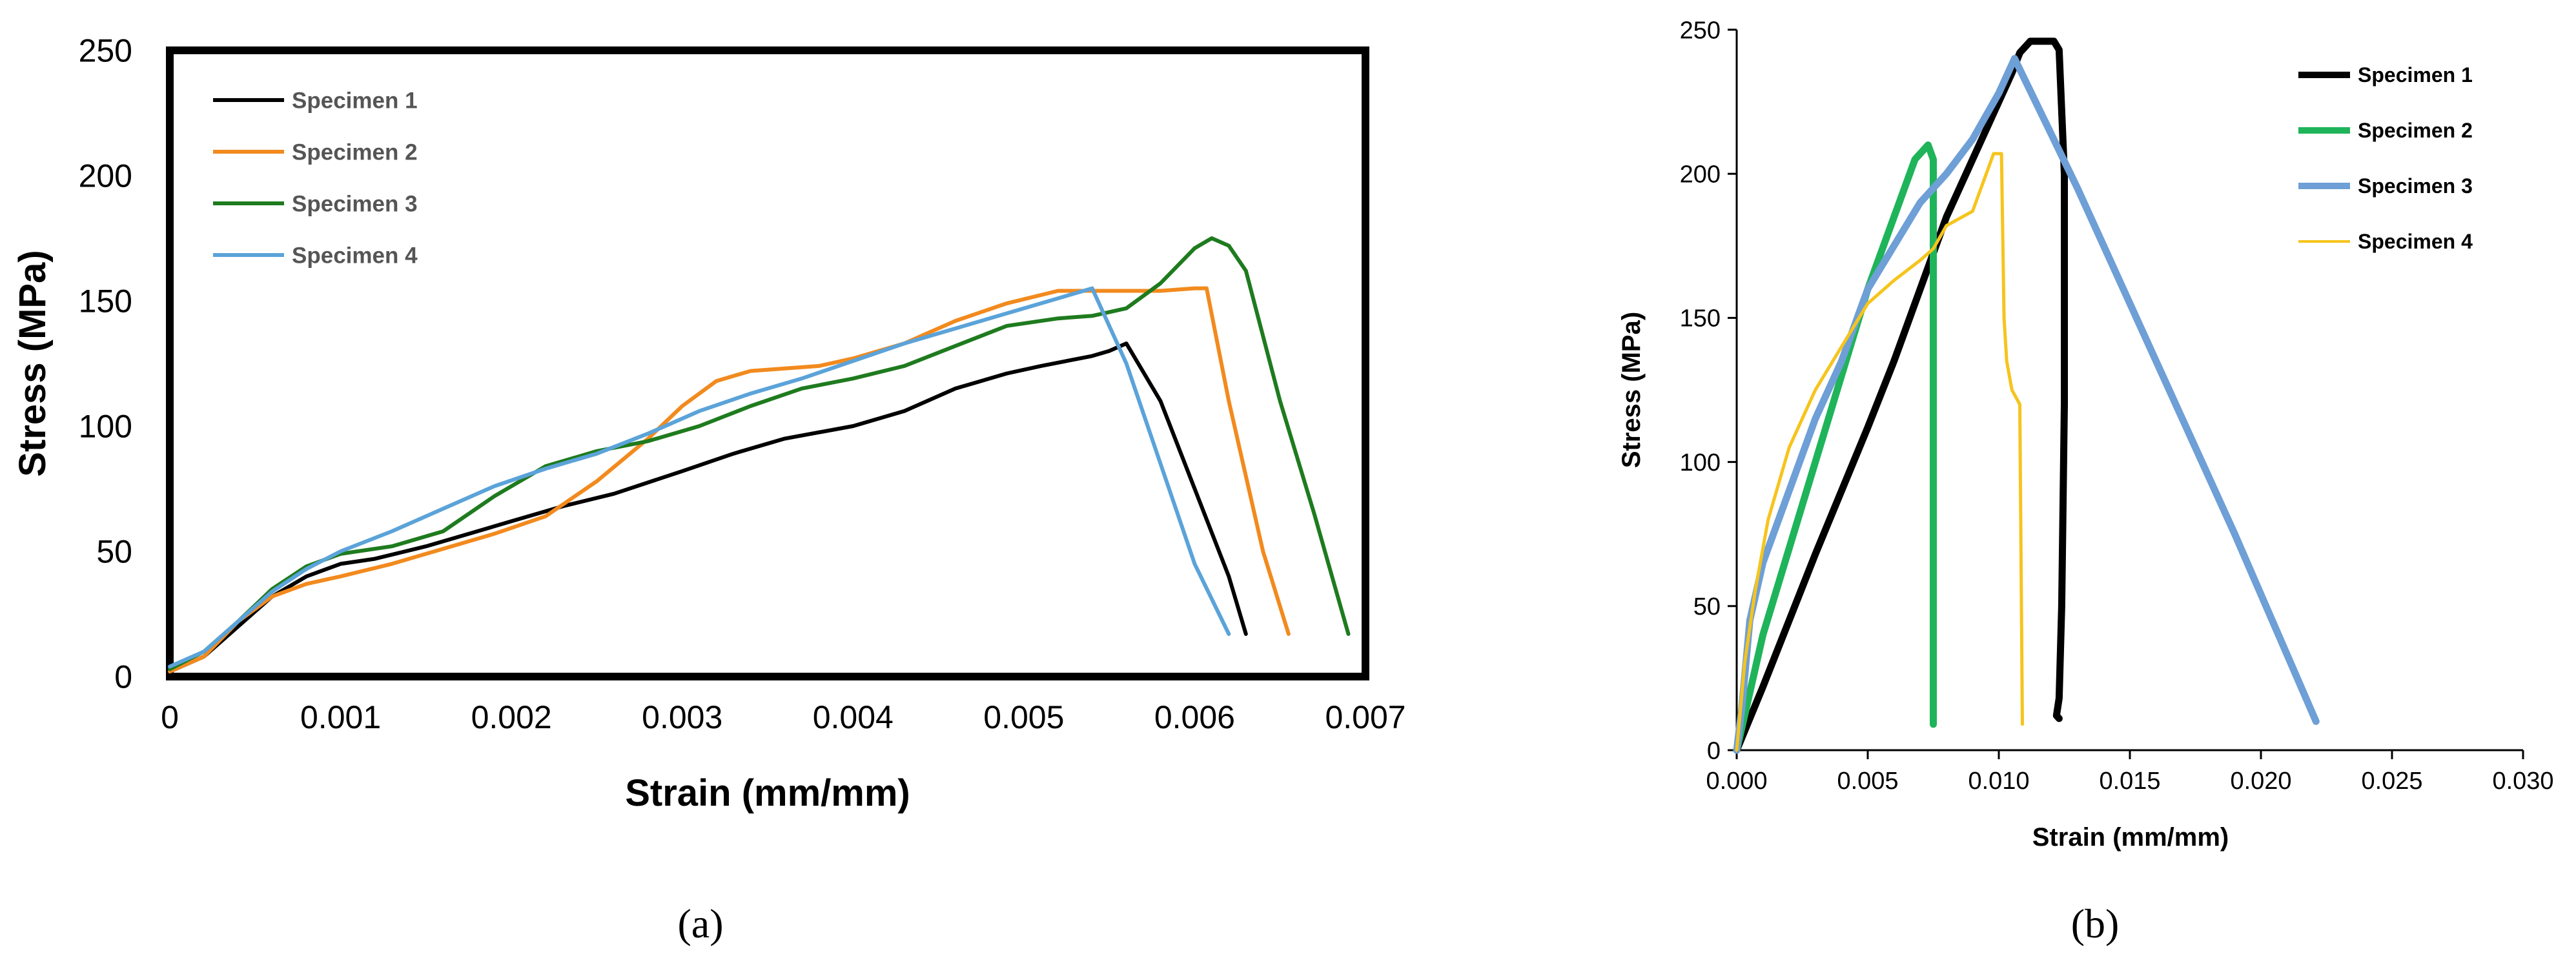 The height and width of the screenshot is (960, 2576). What do you see at coordinates (682, 717) in the screenshot?
I see `chart-a-x-tick-label: 0.003` at bounding box center [682, 717].